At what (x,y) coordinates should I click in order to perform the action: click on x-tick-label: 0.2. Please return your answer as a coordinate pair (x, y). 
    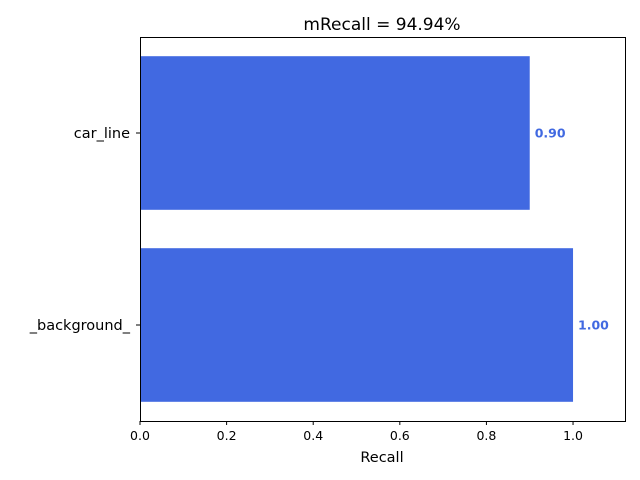
    Looking at the image, I should click on (227, 435).